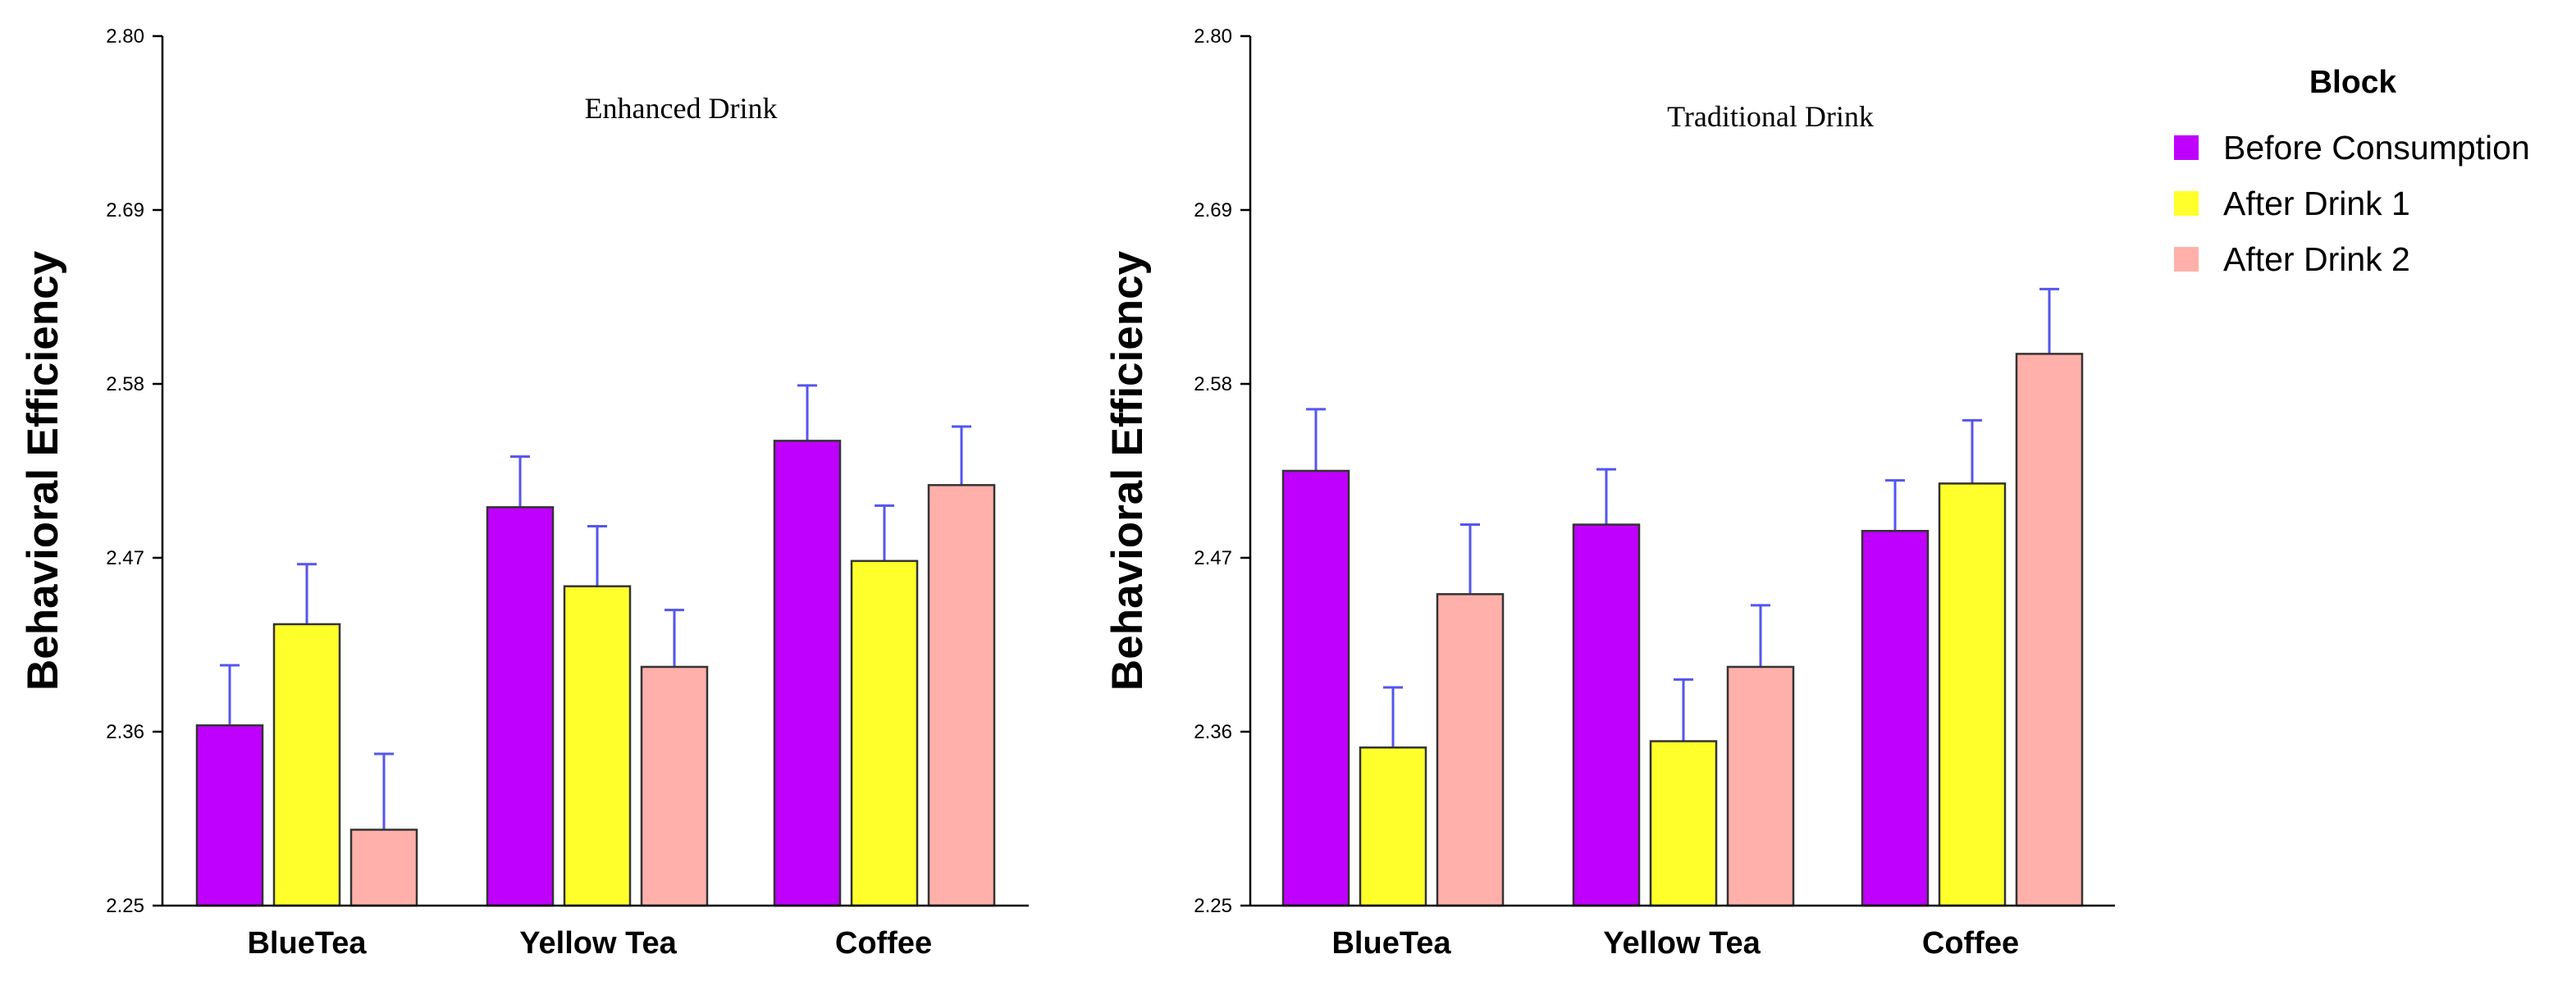 The width and height of the screenshot is (2576, 986). I want to click on legend-title: Block, so click(2353, 82).